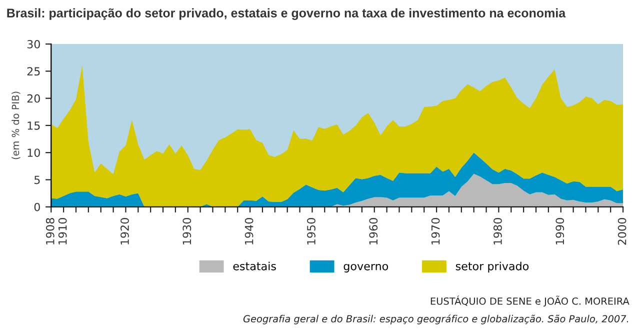 Image resolution: width=639 pixels, height=331 pixels. What do you see at coordinates (34, 152) in the screenshot?
I see `y-tick-label: 10` at bounding box center [34, 152].